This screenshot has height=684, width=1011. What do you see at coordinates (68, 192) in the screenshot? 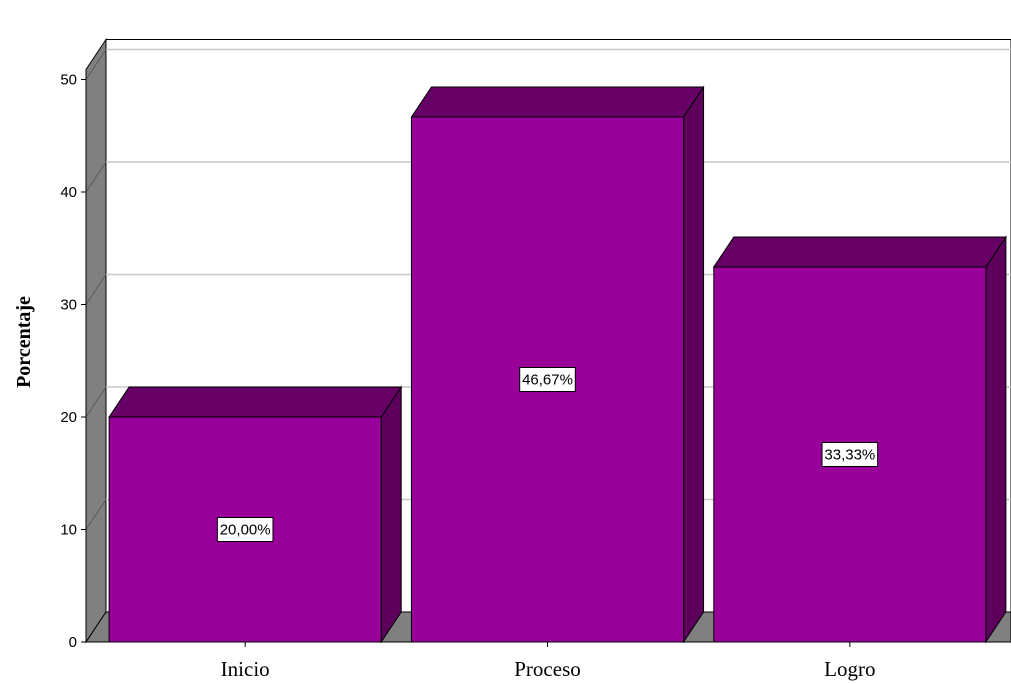
I see `y-tick-label: 40` at bounding box center [68, 192].